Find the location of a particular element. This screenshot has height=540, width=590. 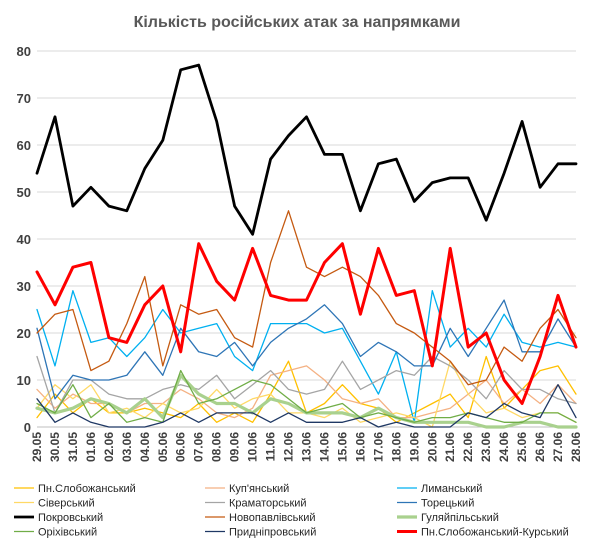

x-tick-label: 14.06 is located at coordinates (324, 447).